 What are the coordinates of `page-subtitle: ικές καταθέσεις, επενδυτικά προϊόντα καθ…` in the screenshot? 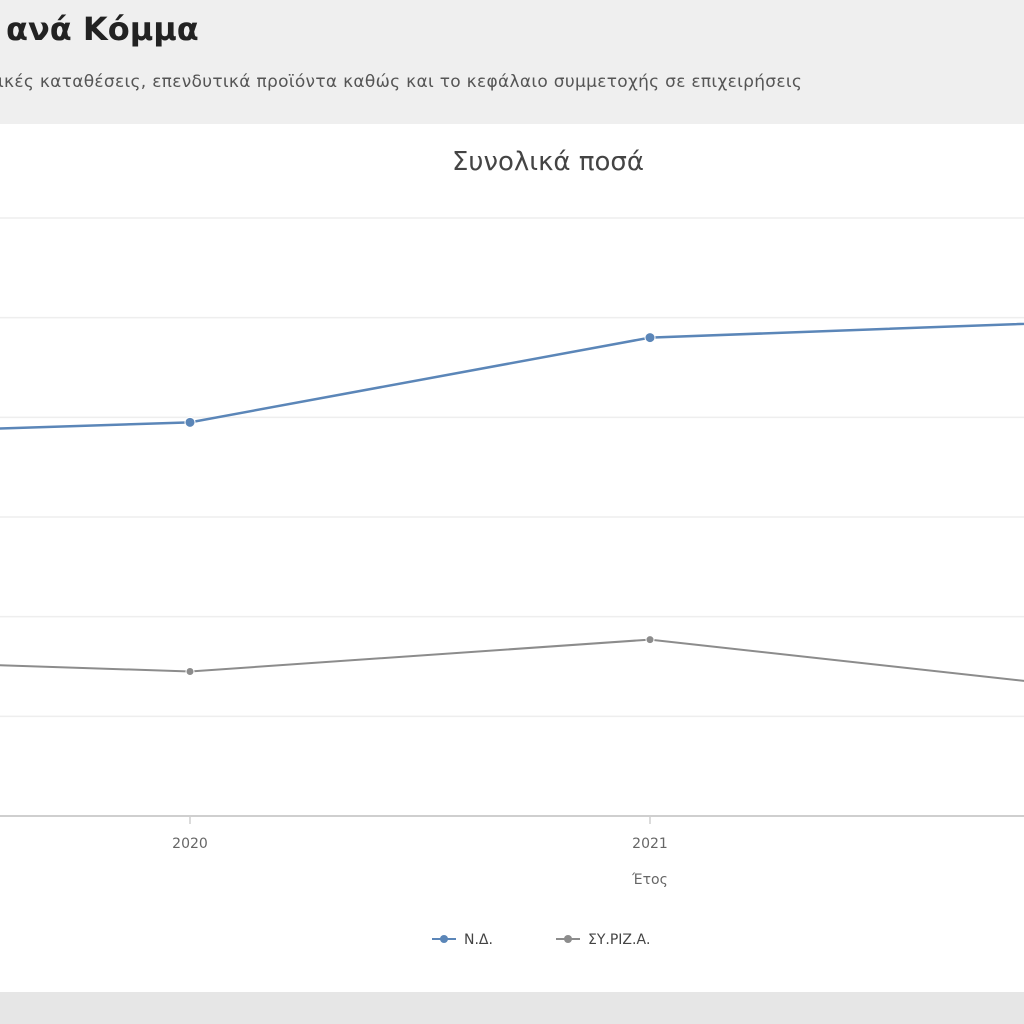 It's located at (401, 82).